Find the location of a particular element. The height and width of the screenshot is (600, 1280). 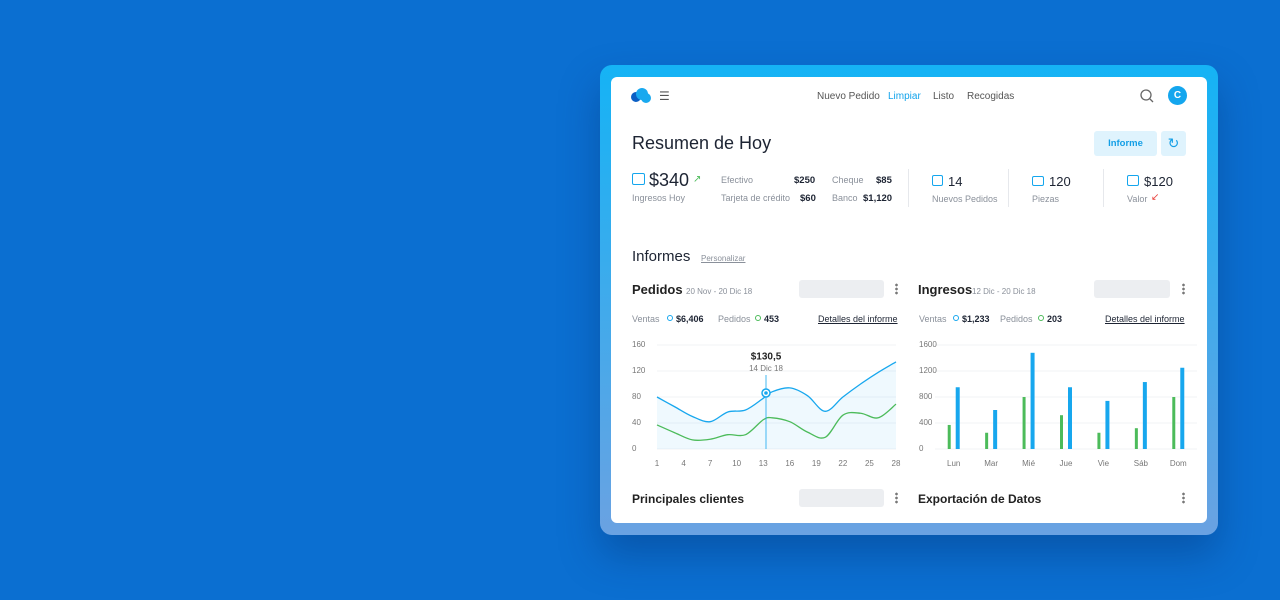

summary-value: 453 is located at coordinates (772, 319).